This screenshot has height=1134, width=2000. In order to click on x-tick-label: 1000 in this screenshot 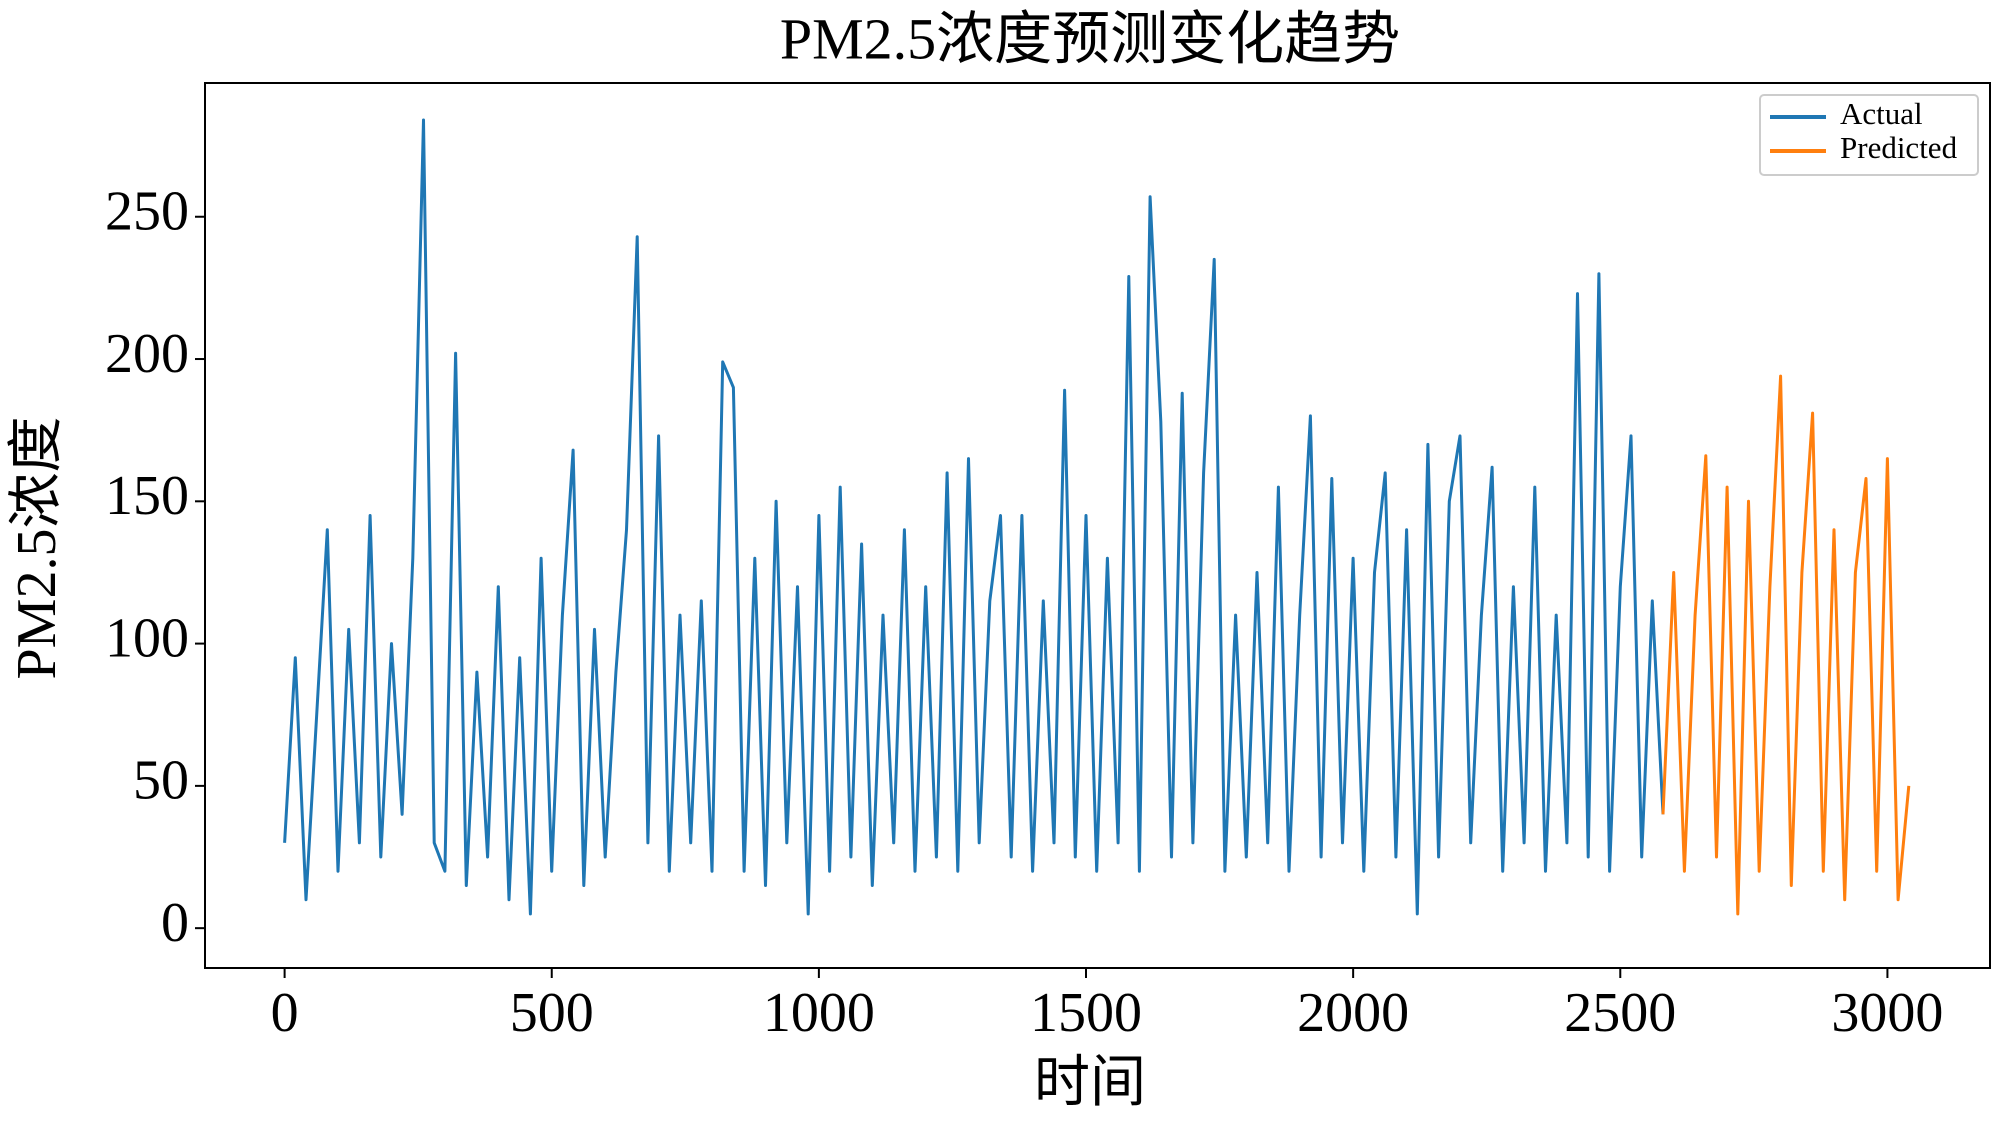, I will do `click(819, 1013)`.